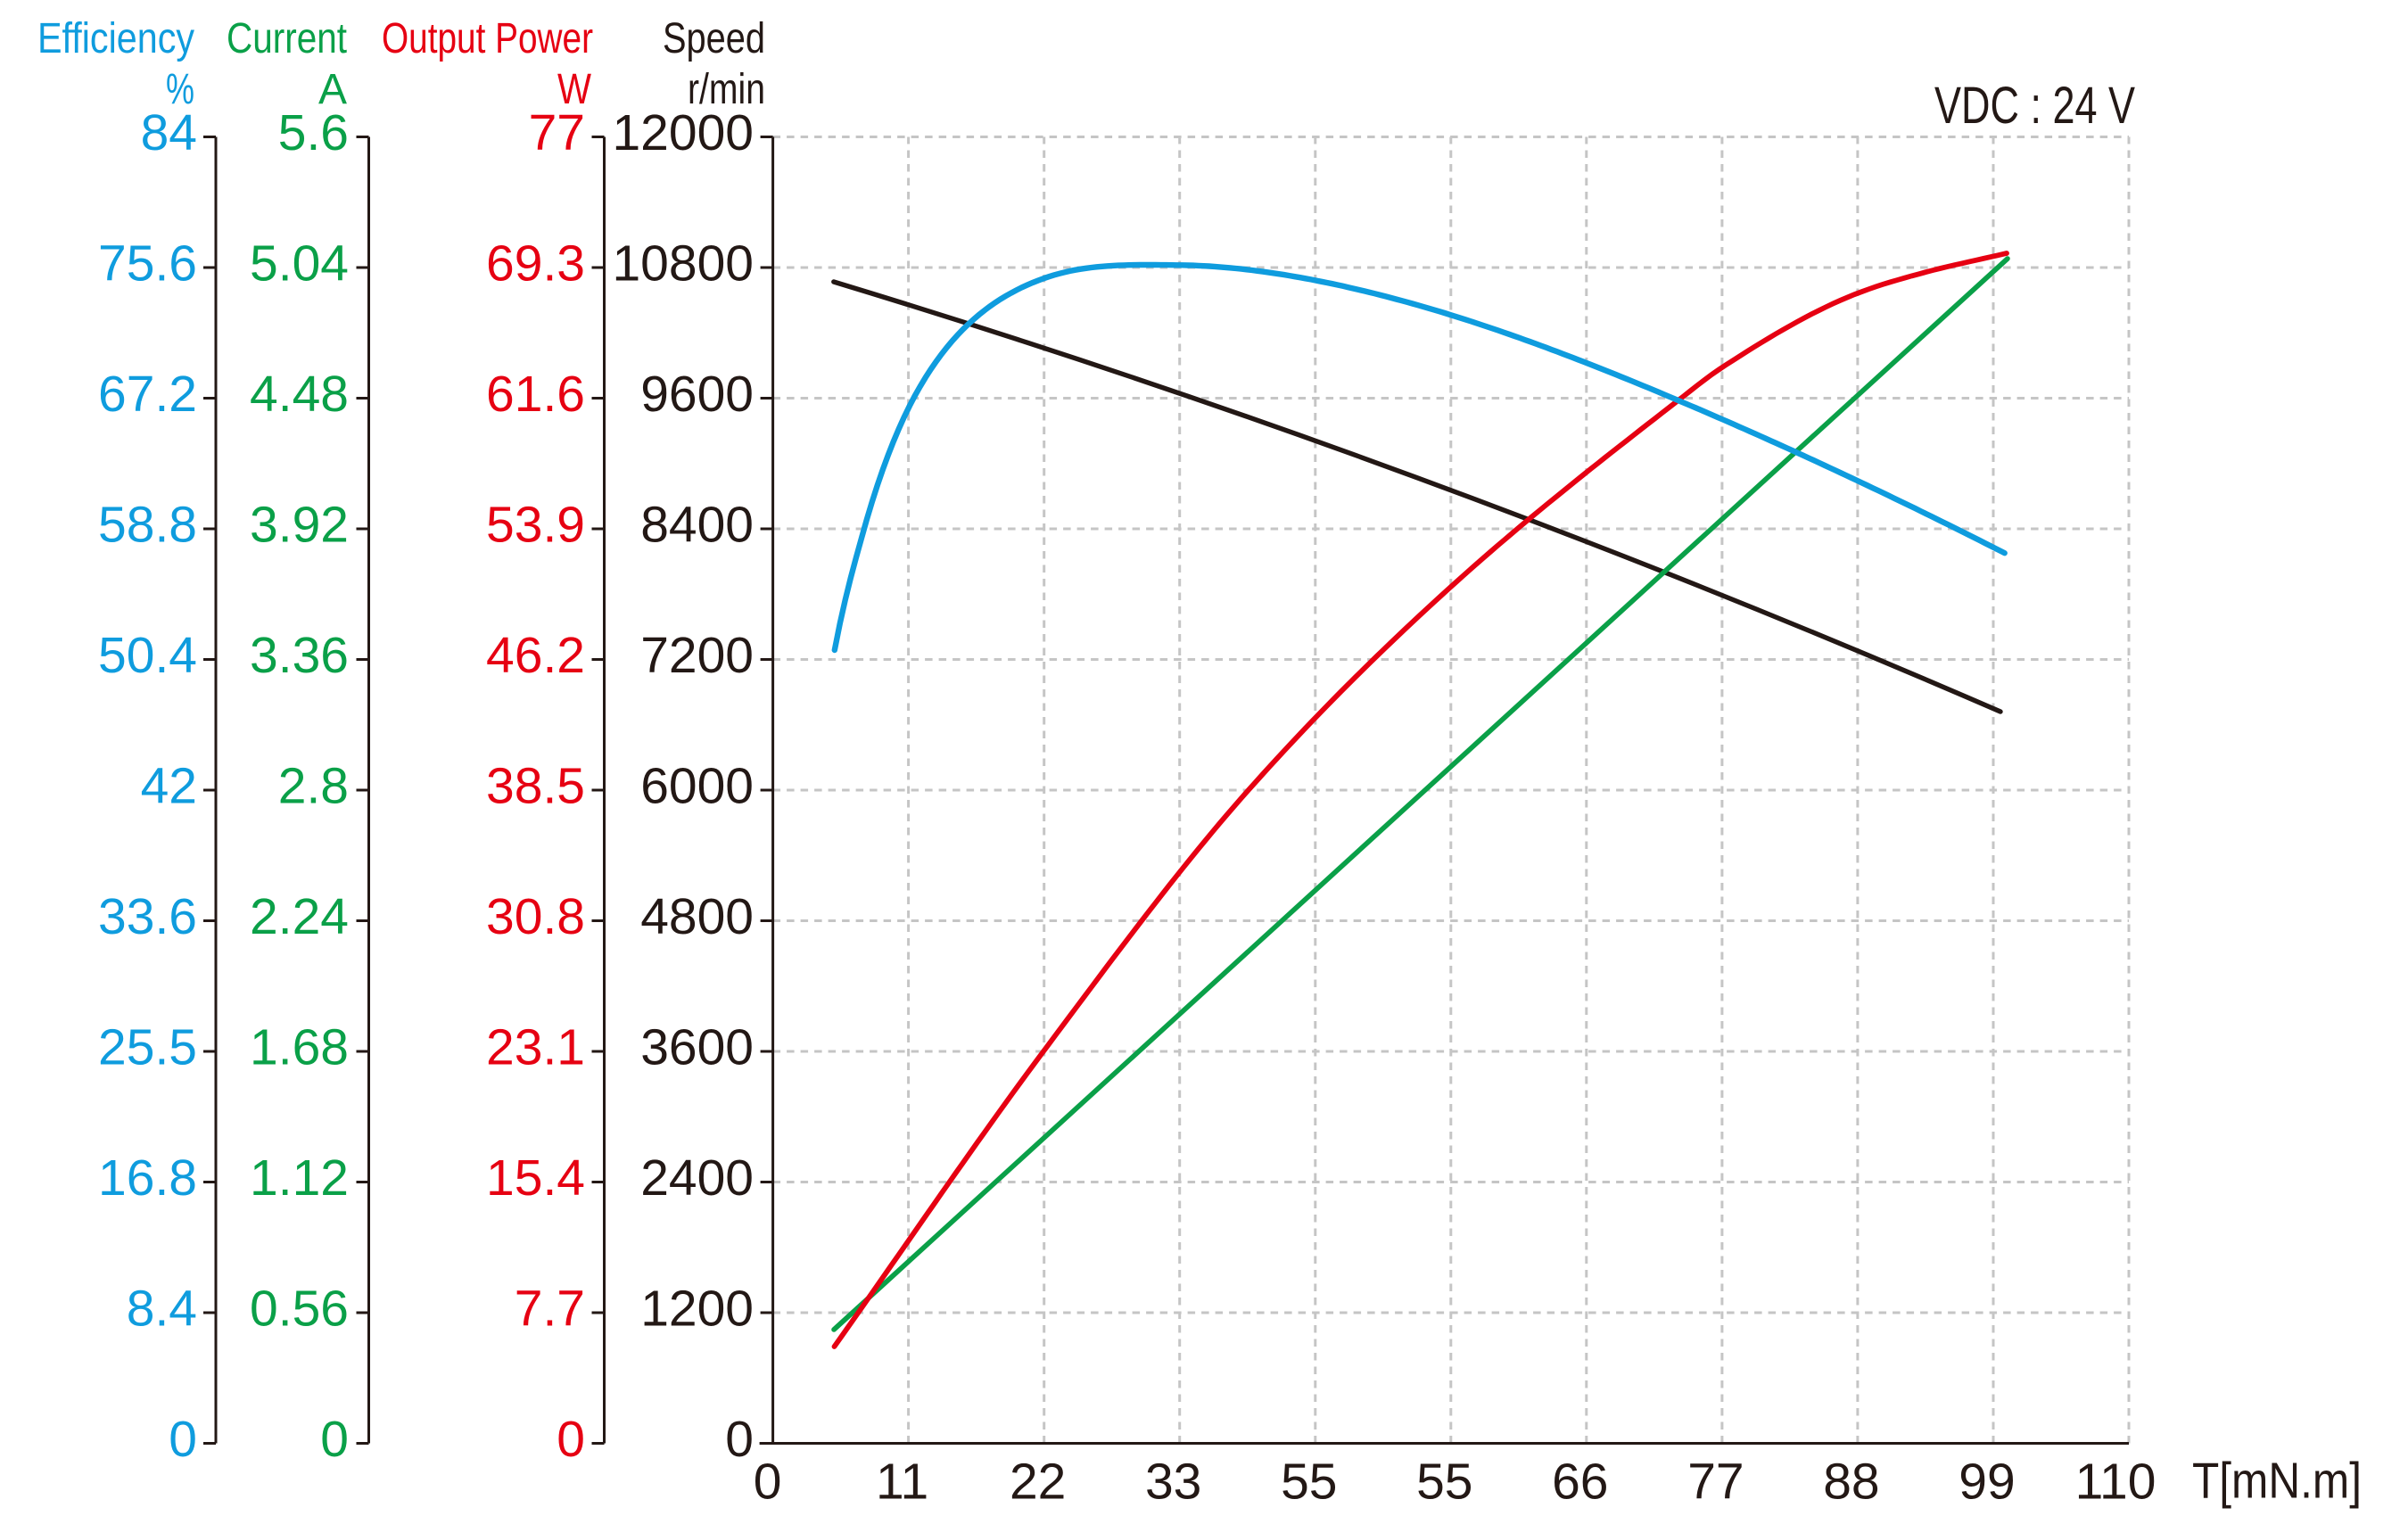 The height and width of the screenshot is (1516, 2408). Describe the element at coordinates (2115, 1481) in the screenshot. I see `svg-text: 110` at that location.